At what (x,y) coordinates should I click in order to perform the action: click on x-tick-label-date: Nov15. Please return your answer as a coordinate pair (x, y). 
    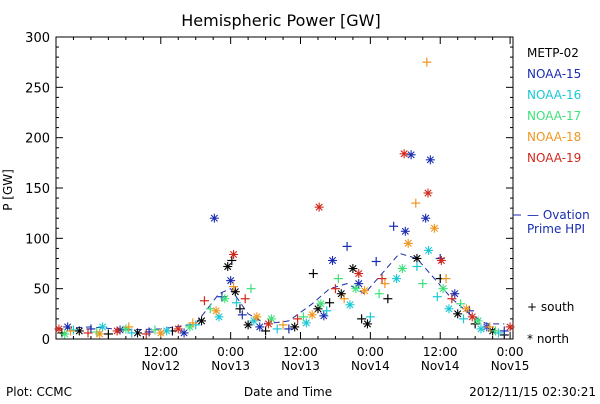
    Looking at the image, I should click on (510, 366).